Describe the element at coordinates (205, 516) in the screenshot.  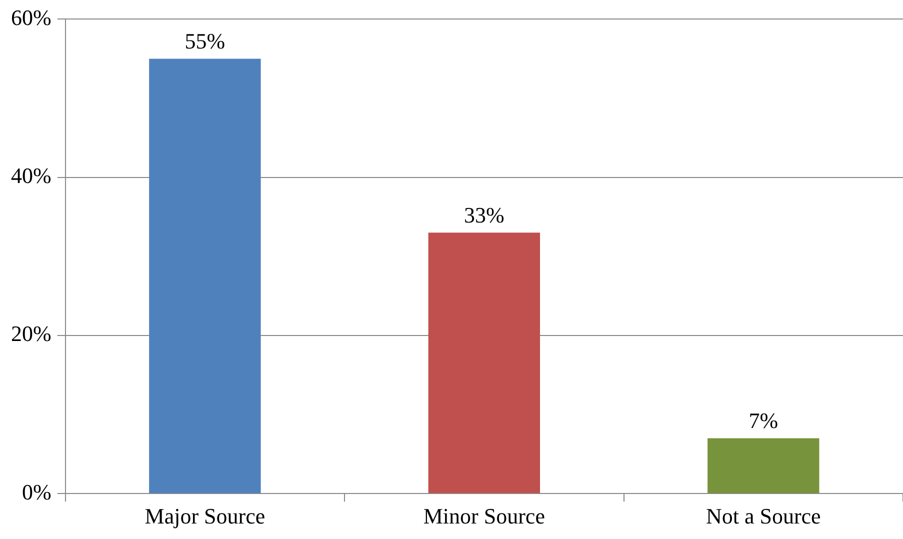
I see `x-tick-label: Major Source` at that location.